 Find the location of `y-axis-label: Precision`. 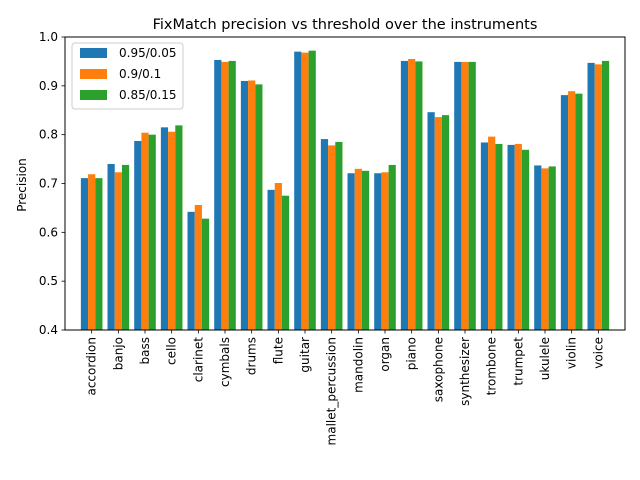

y-axis-label: Precision is located at coordinates (22, 185).